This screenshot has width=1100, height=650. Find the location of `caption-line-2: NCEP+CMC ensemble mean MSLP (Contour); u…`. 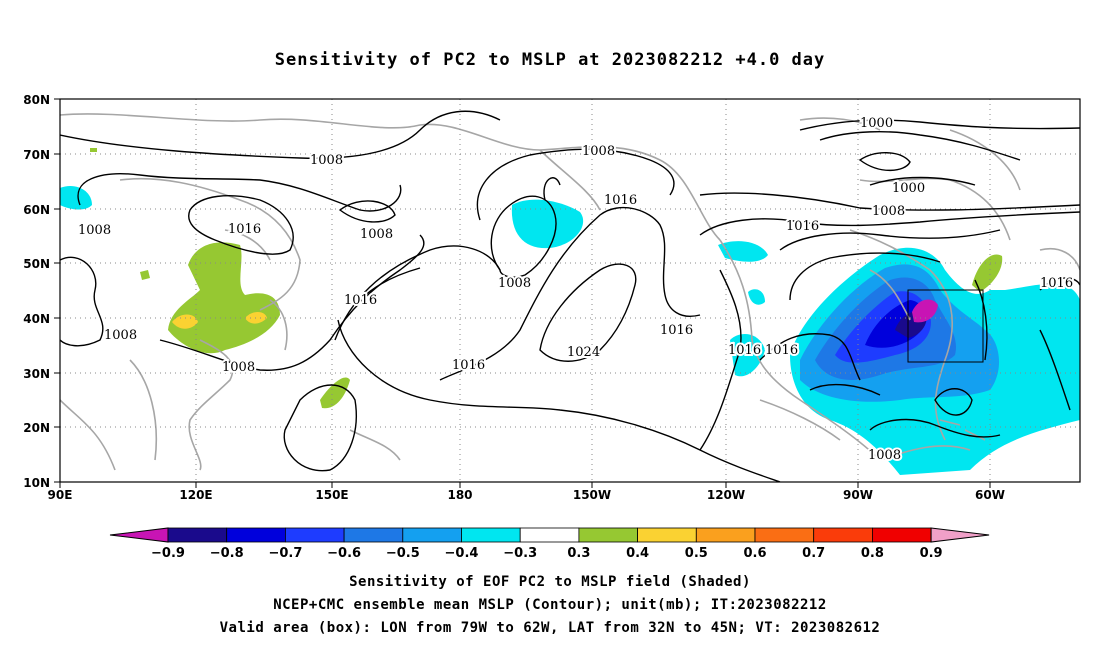

caption-line-2: NCEP+CMC ensemble mean MSLP (Contour); u… is located at coordinates (550, 605).